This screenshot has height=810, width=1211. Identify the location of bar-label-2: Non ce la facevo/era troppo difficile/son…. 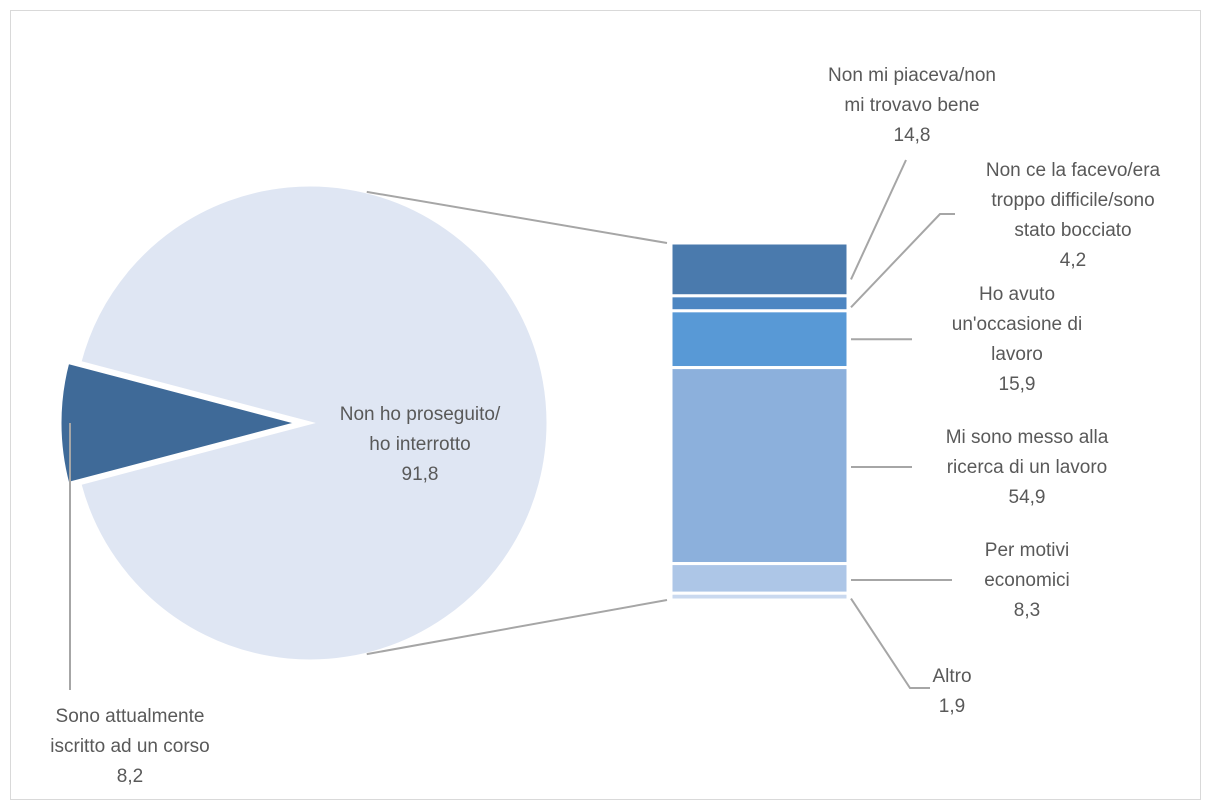
(1073, 215).